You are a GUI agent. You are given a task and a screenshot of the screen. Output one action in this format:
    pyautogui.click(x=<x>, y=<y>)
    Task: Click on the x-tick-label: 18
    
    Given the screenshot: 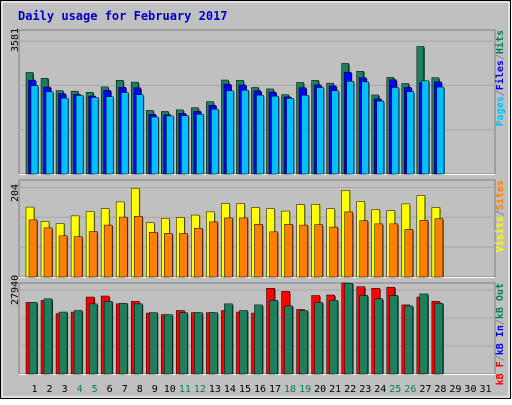 What is the action you would take?
    pyautogui.click(x=290, y=389)
    